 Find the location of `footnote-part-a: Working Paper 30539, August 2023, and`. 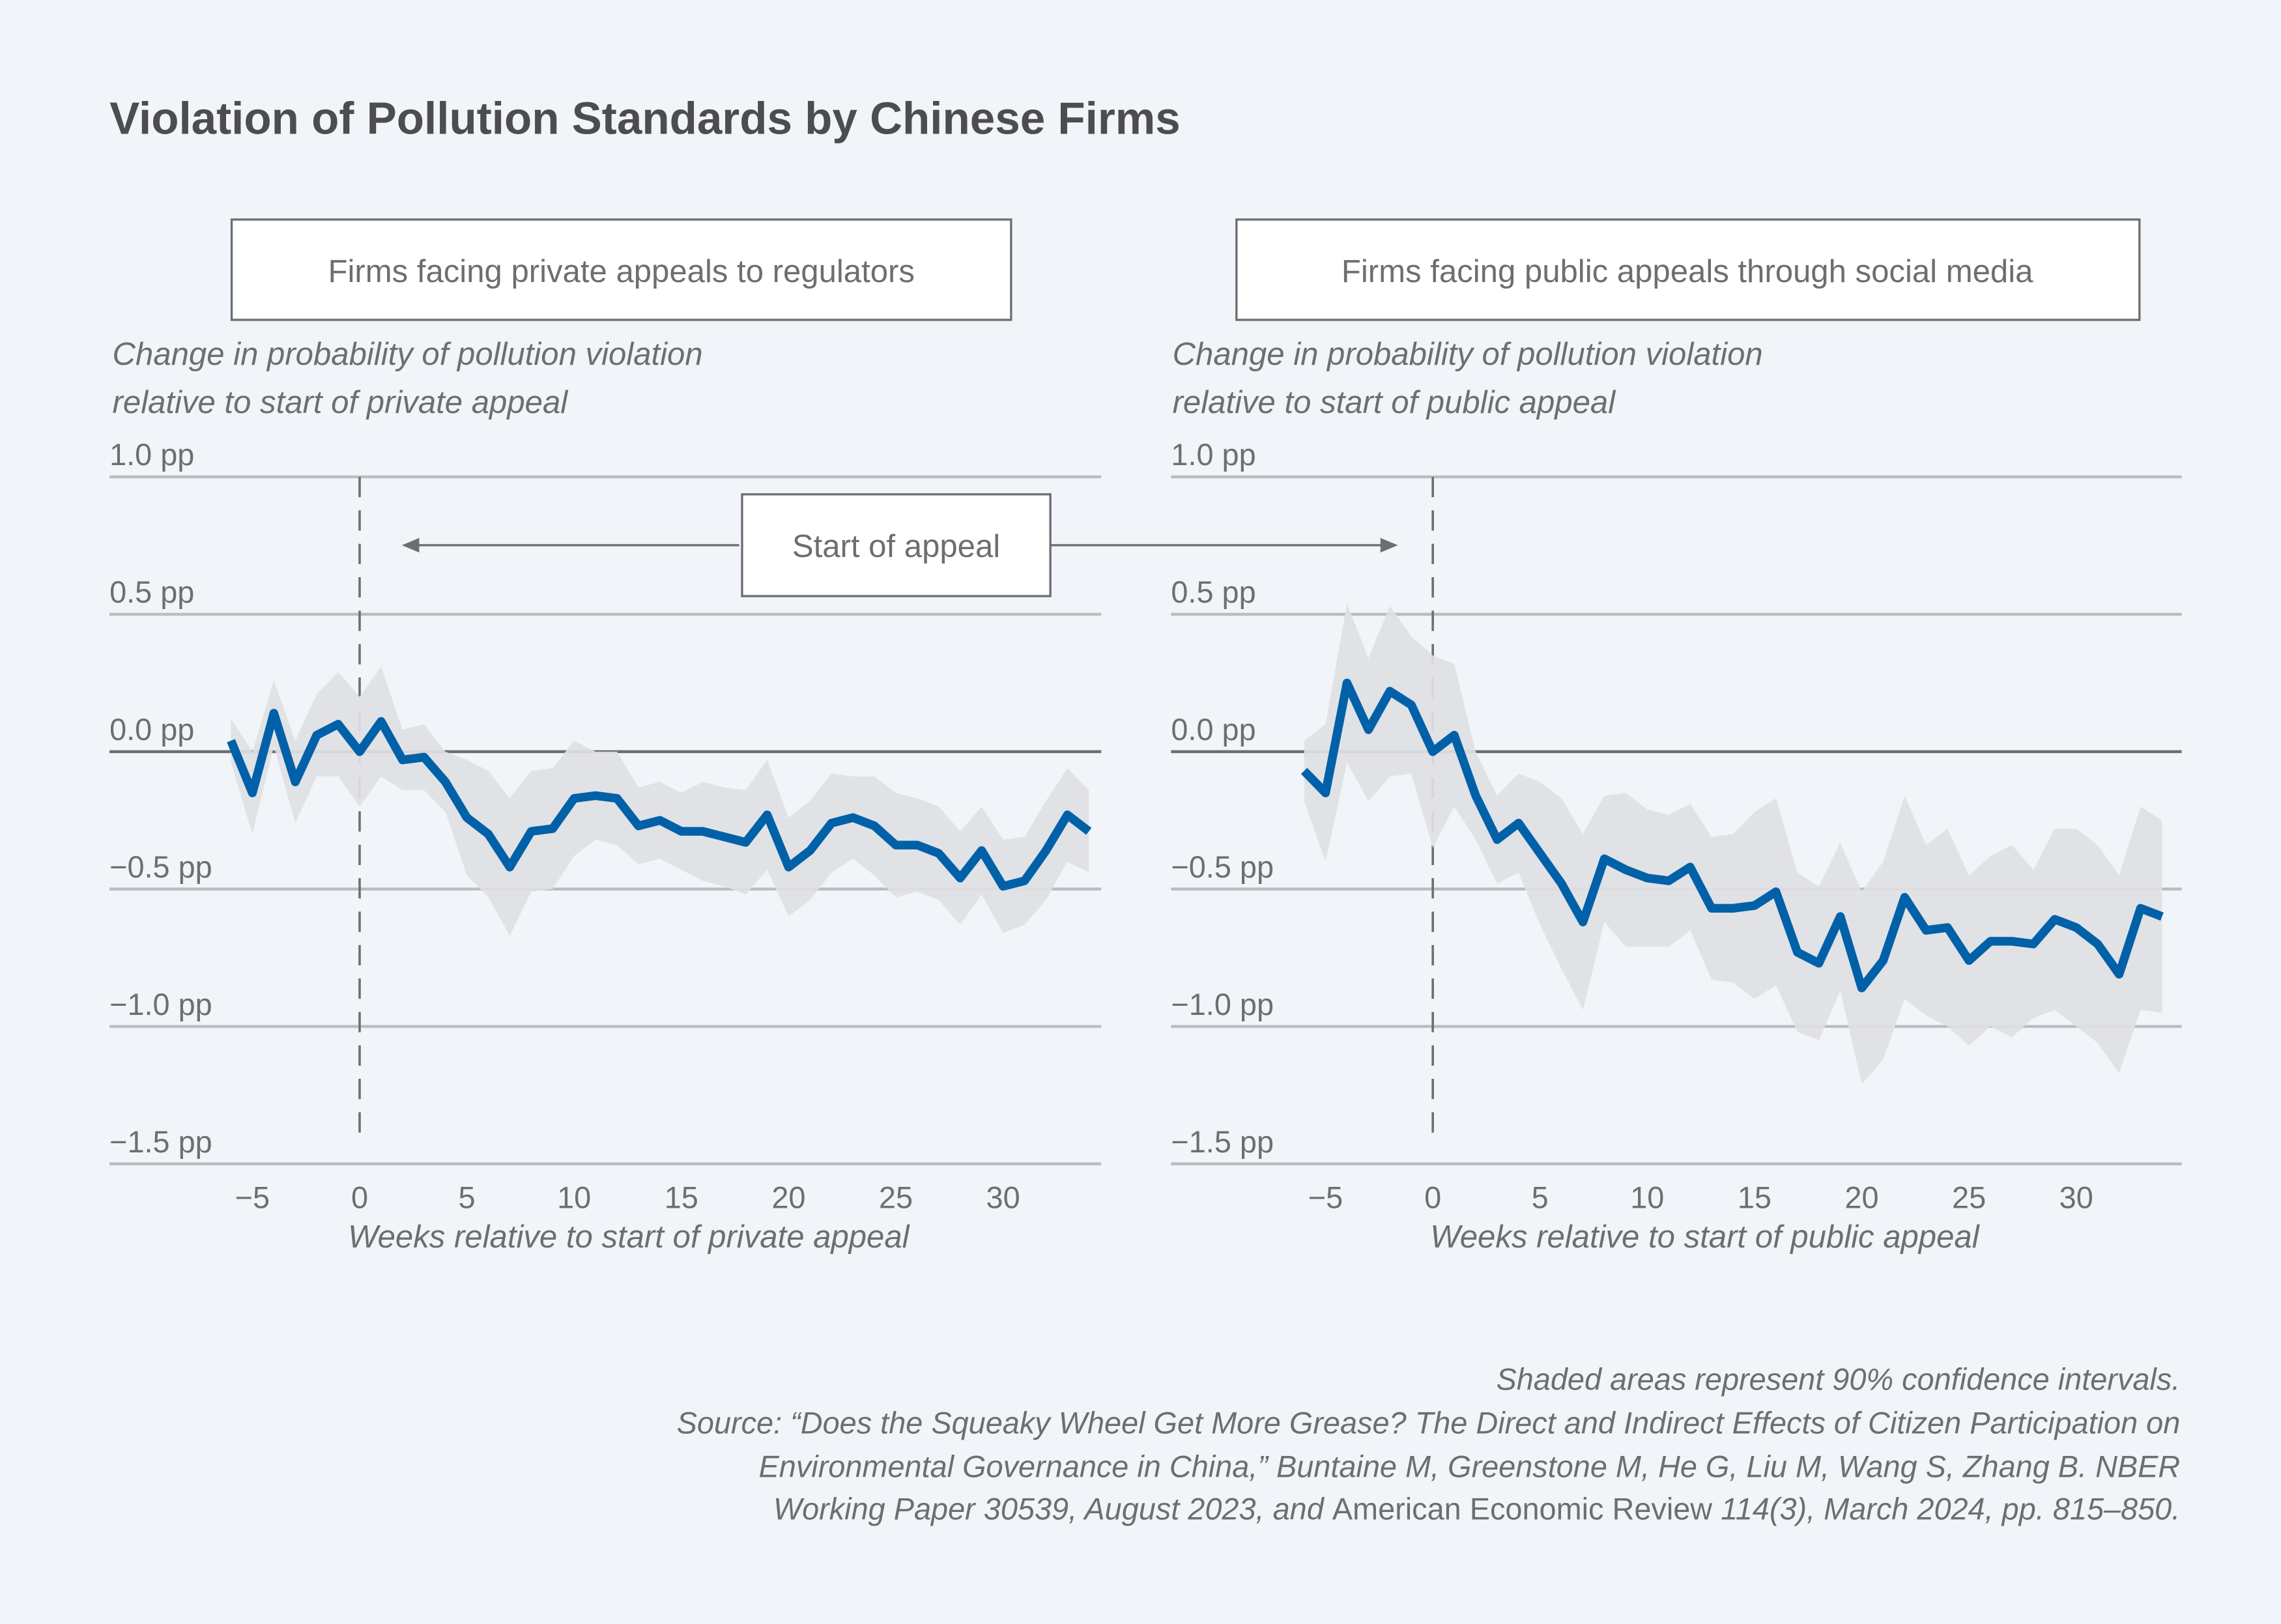

footnote-part-a: Working Paper 30539, August 2023, and is located at coordinates (1052, 1509).